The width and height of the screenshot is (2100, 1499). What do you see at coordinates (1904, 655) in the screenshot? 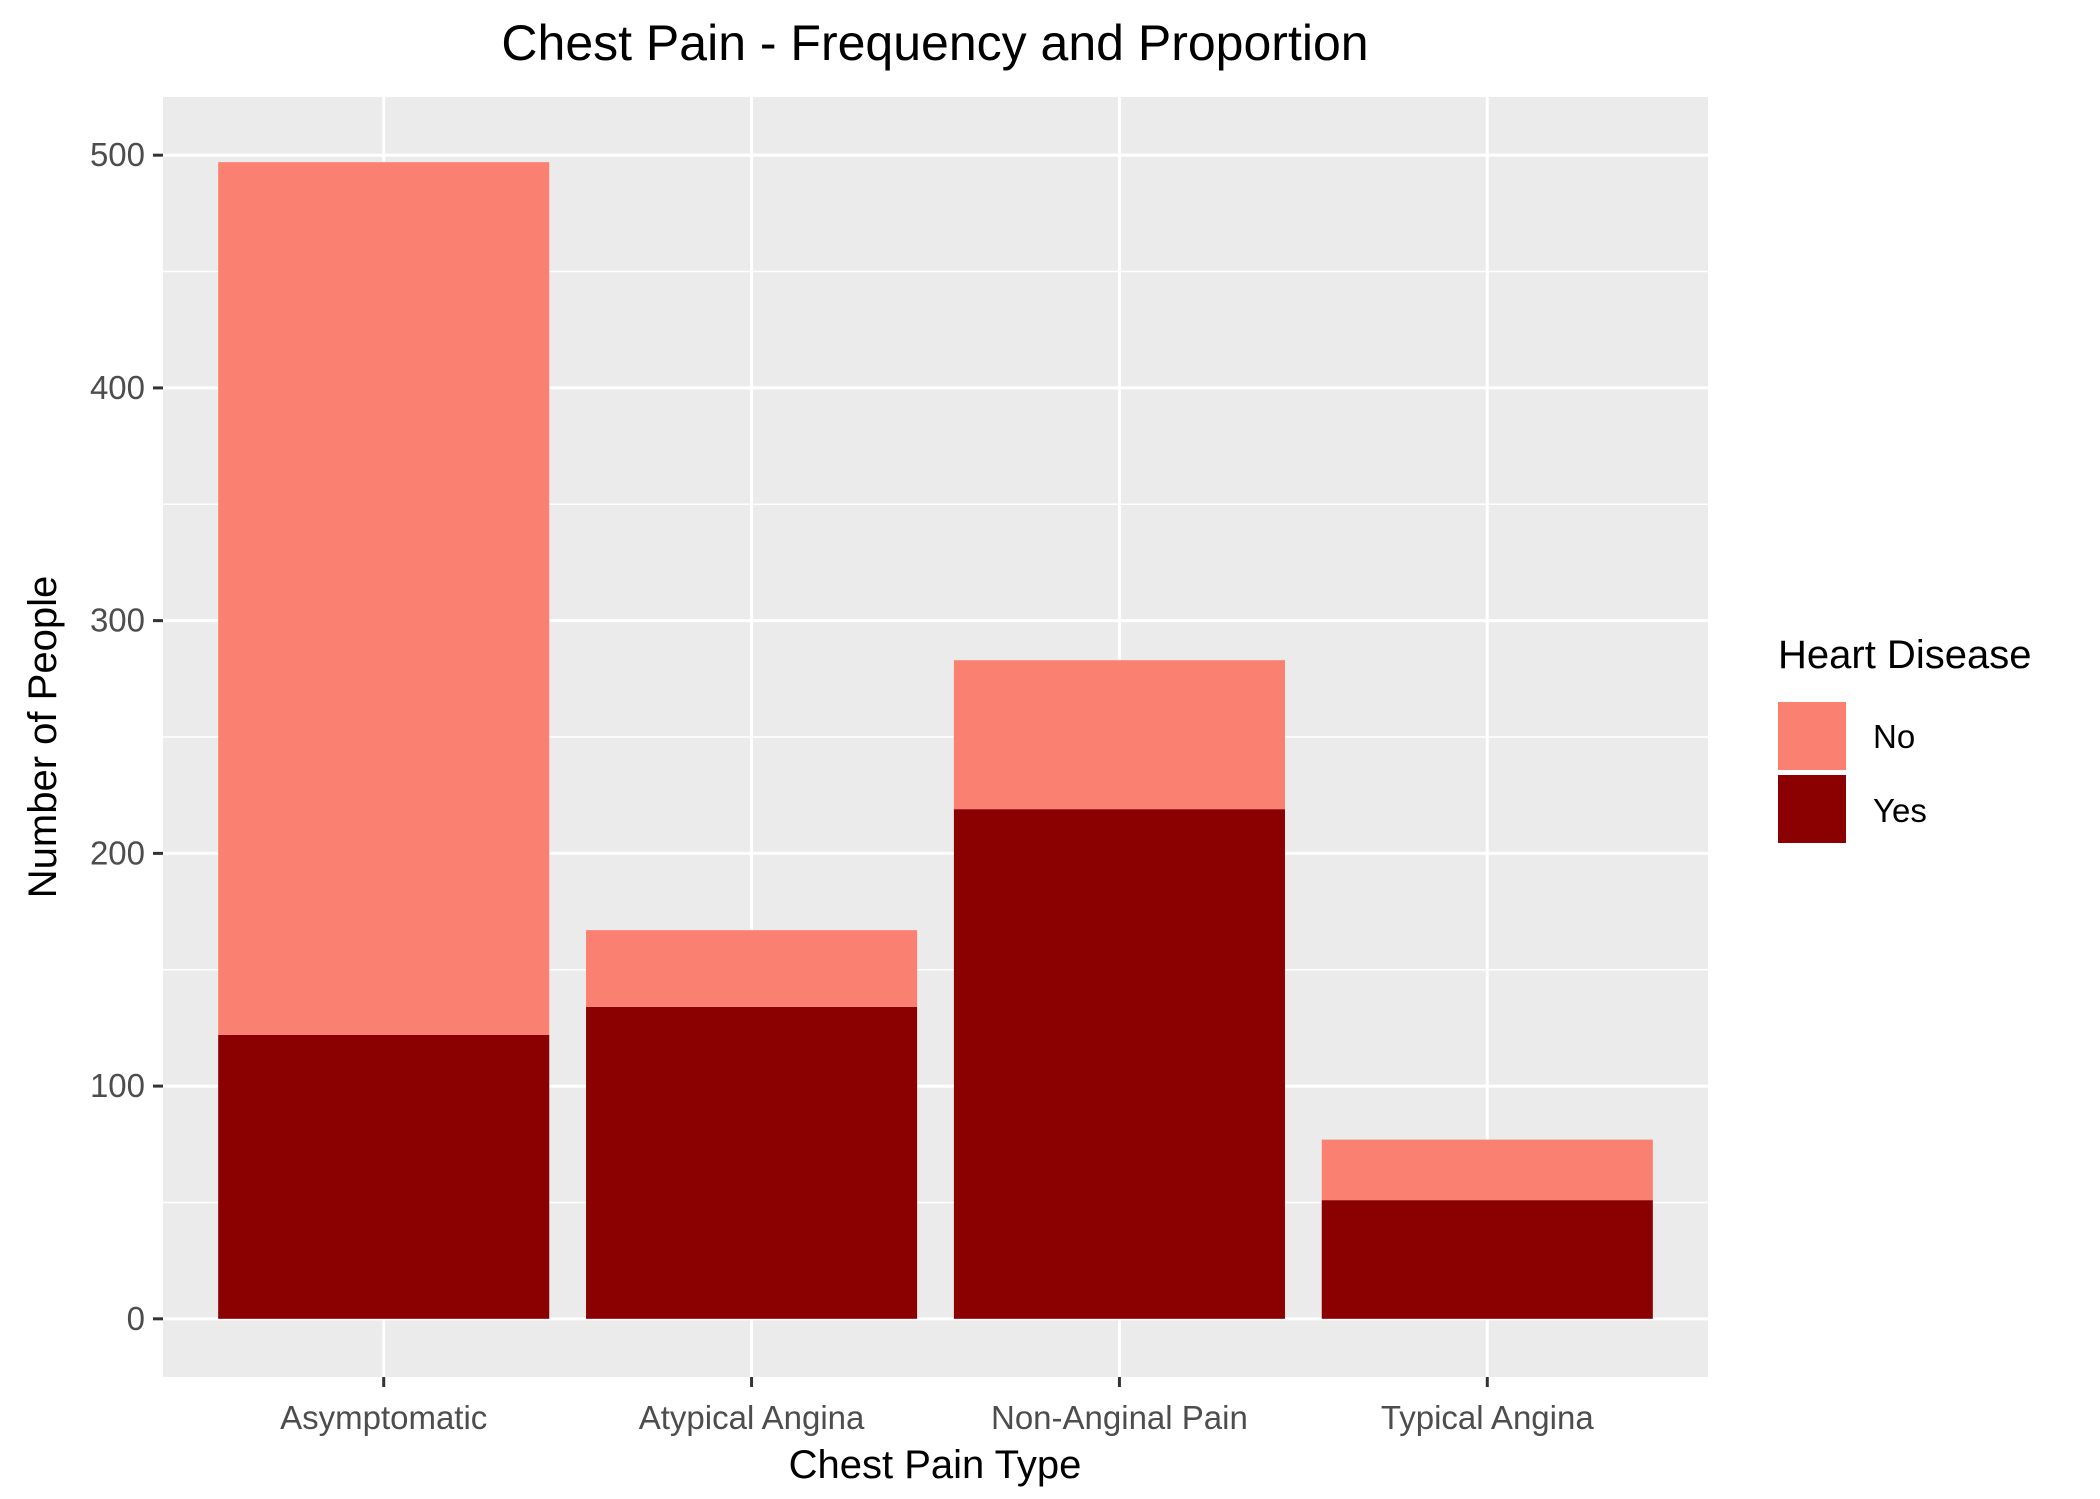
I see `legend-title: Heart Disease` at bounding box center [1904, 655].